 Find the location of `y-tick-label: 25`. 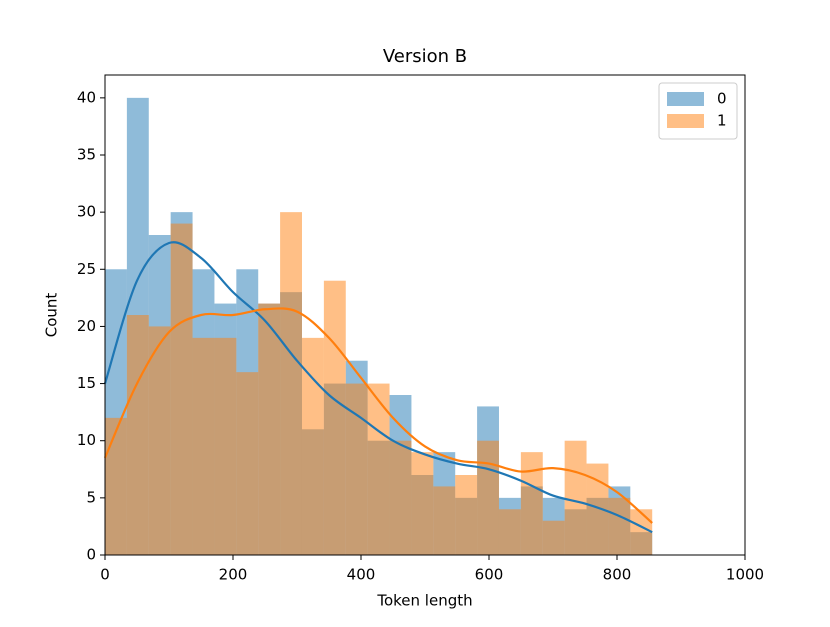

y-tick-label: 25 is located at coordinates (86, 269).